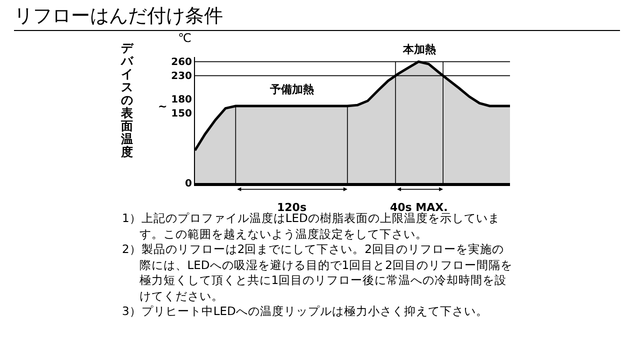 Image resolution: width=632 pixels, height=342 pixels. What do you see at coordinates (181, 100) in the screenshot?
I see `y-tick-label: 180` at bounding box center [181, 100].